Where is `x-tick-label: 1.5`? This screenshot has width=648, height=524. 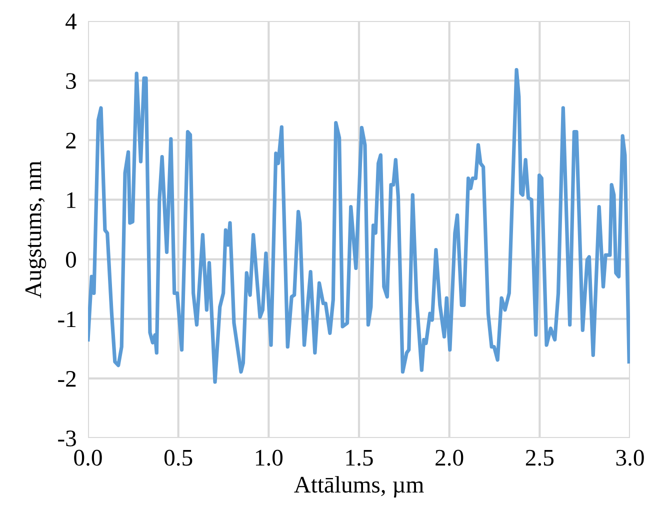 x-tick-label: 1.5 is located at coordinates (359, 458).